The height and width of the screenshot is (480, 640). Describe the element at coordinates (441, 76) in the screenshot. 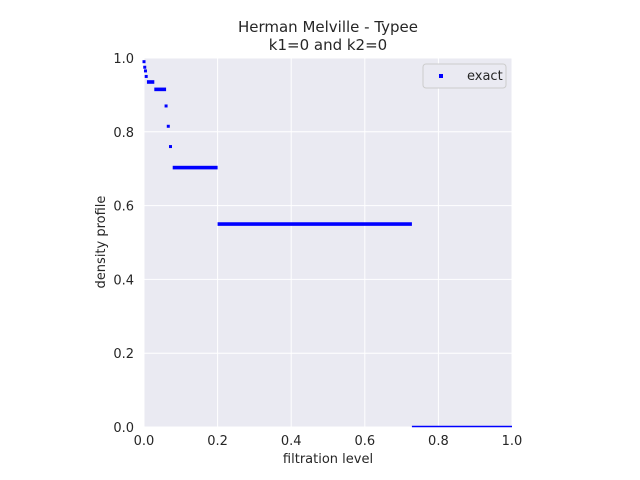

I see `legend-marker` at that location.